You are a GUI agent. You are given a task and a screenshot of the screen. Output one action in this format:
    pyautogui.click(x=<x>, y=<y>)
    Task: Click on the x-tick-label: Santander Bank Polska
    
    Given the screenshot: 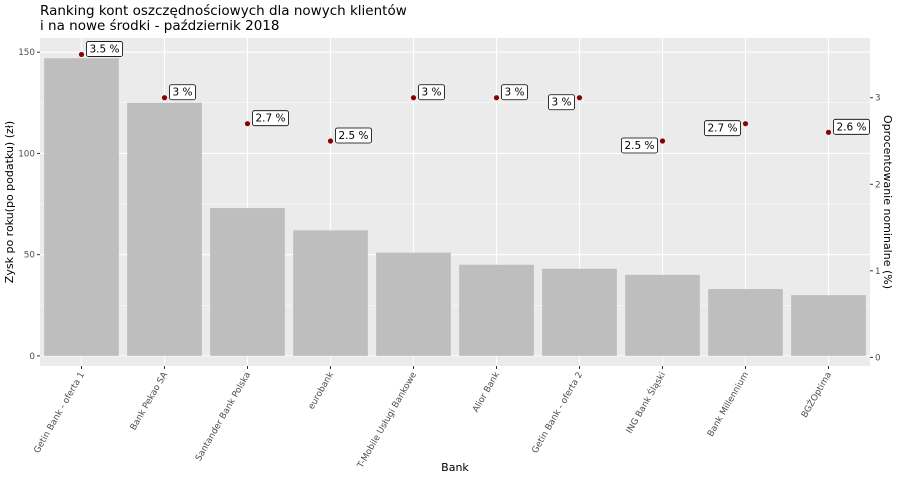 What is the action you would take?
    pyautogui.click(x=223, y=417)
    